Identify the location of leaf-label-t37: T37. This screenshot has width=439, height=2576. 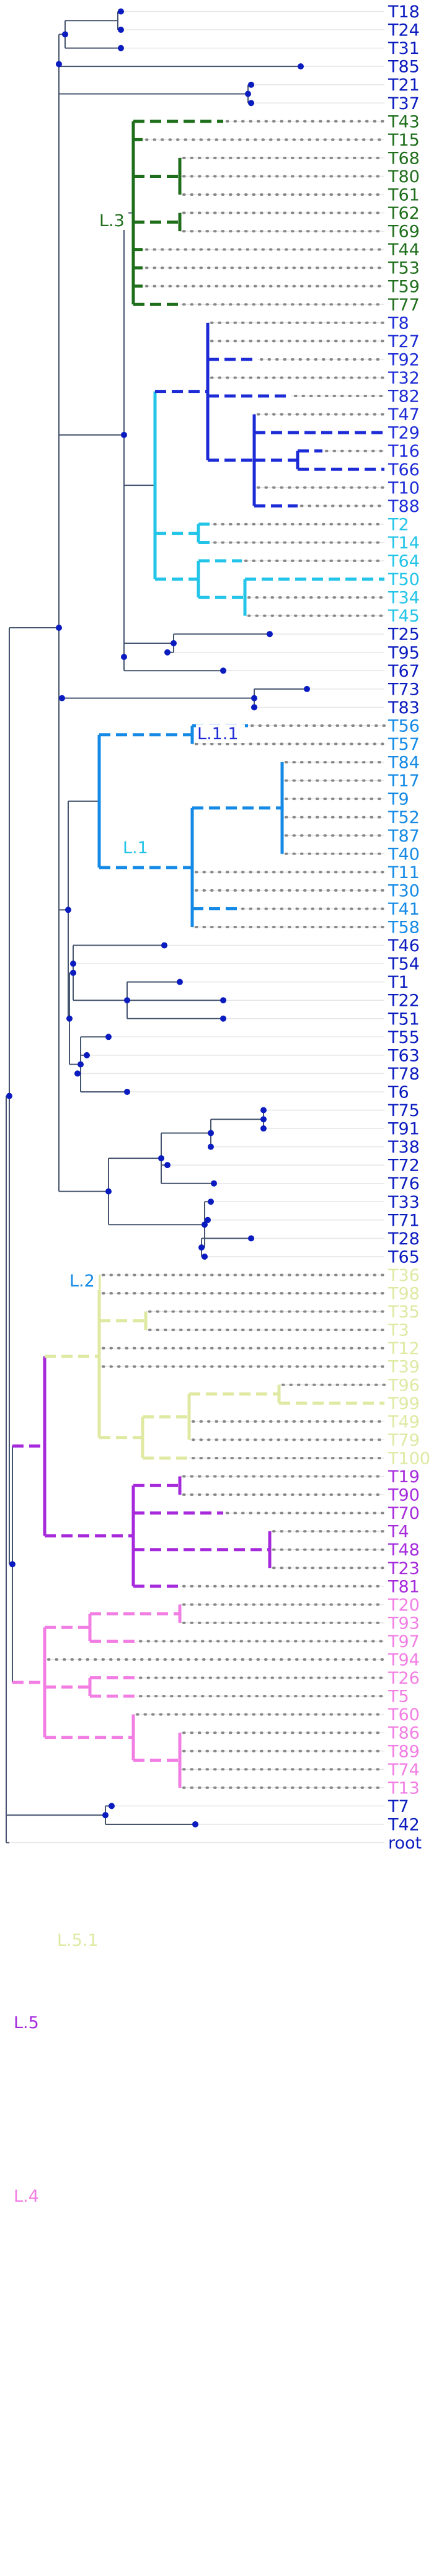
(404, 104).